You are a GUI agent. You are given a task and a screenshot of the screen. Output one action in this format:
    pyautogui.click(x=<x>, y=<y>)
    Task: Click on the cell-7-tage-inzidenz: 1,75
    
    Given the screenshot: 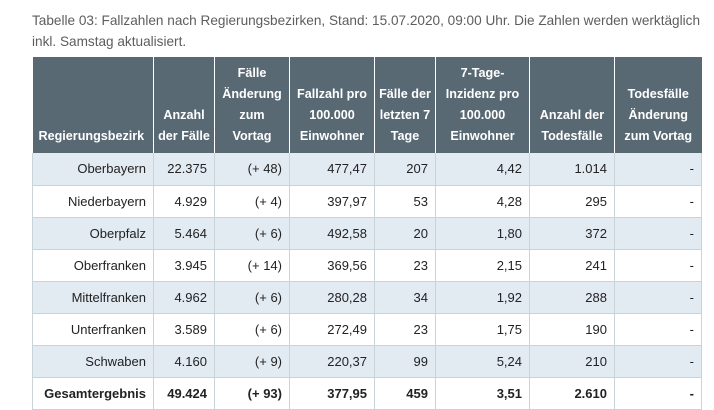 What is the action you would take?
    pyautogui.click(x=482, y=329)
    